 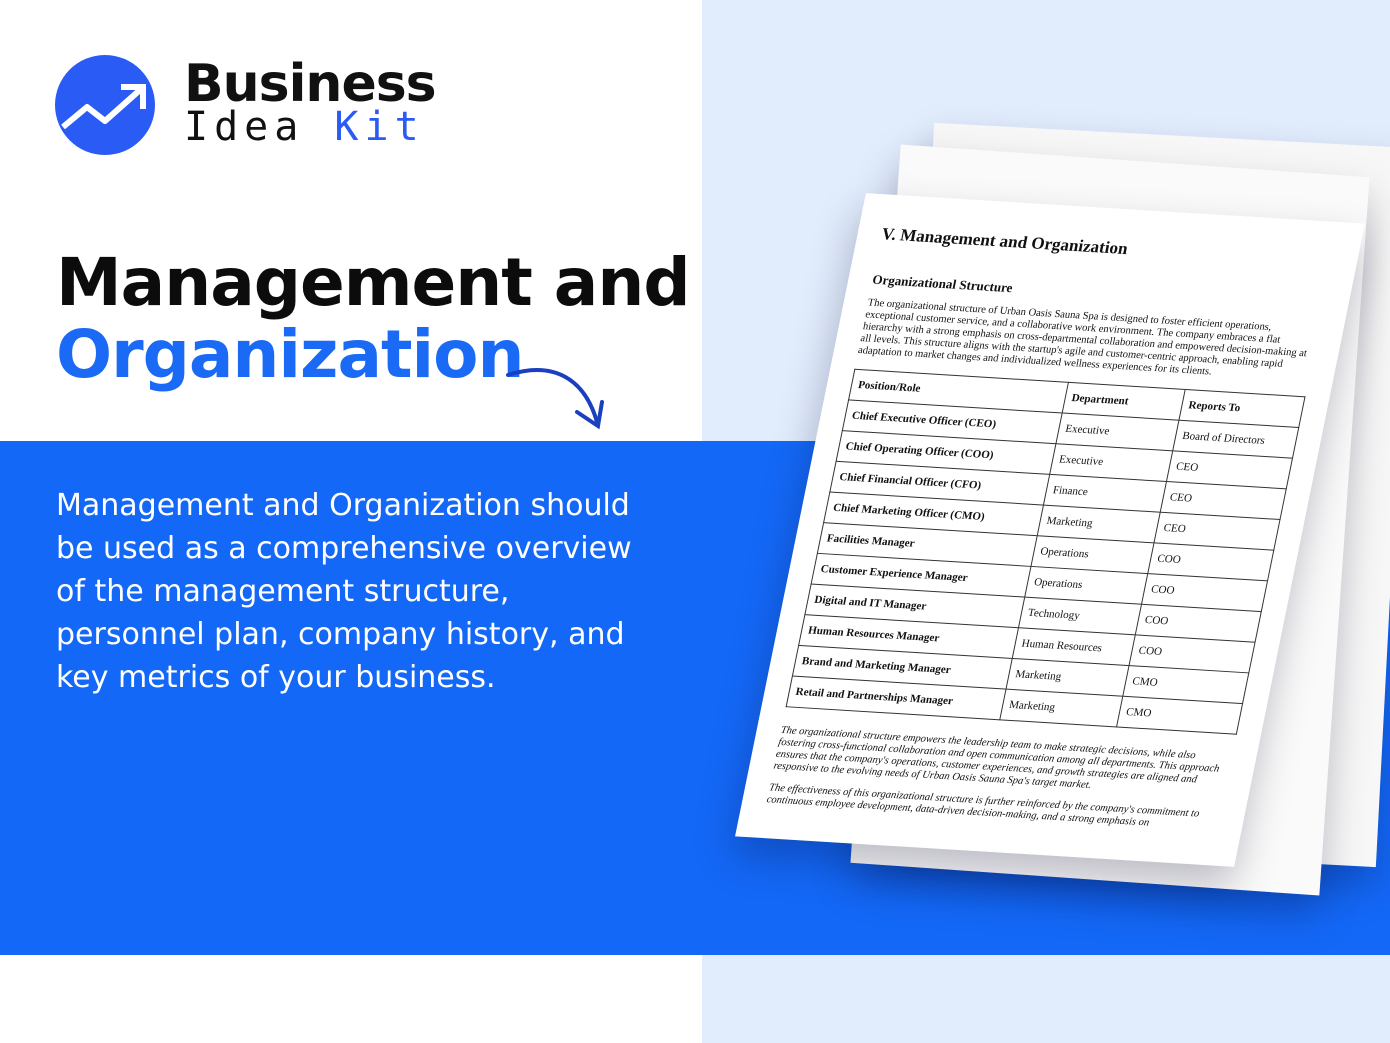 What do you see at coordinates (1004, 241) in the screenshot?
I see `document-title: V. Management and Organization` at bounding box center [1004, 241].